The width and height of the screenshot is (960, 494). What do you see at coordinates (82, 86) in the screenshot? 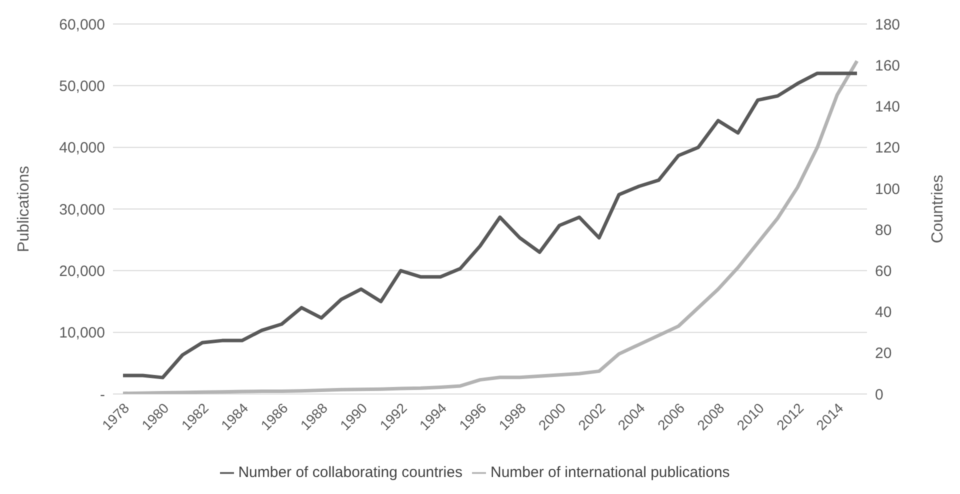
I see `y-tick-label: 50,000` at bounding box center [82, 86].